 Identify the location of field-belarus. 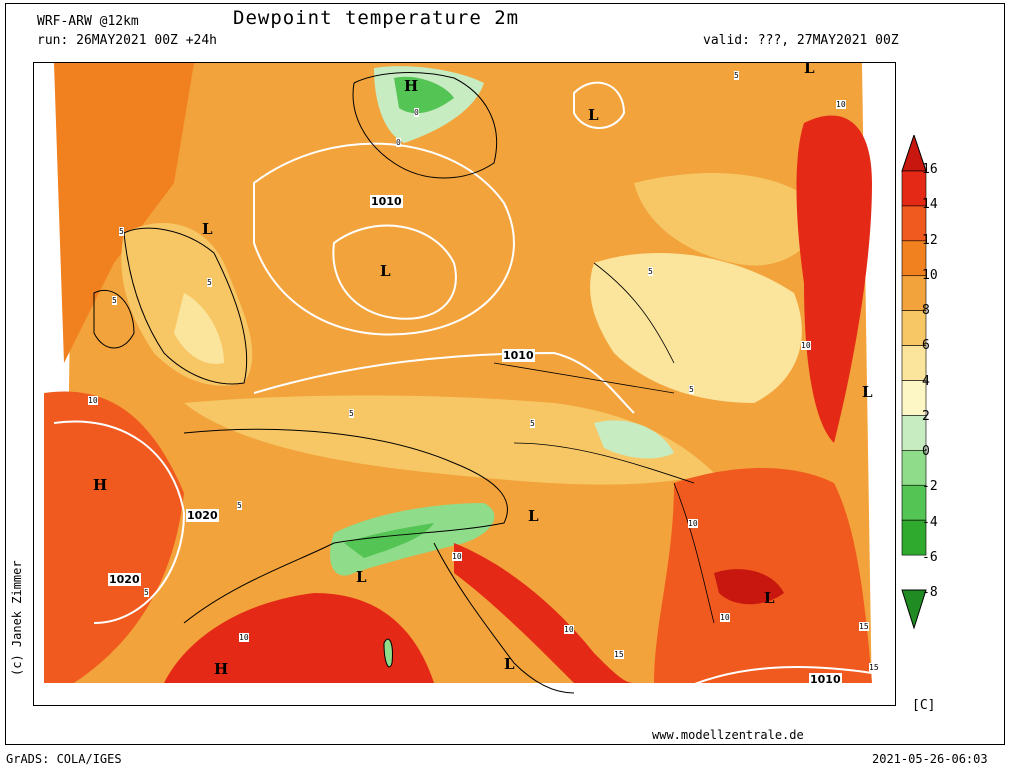
(729, 219).